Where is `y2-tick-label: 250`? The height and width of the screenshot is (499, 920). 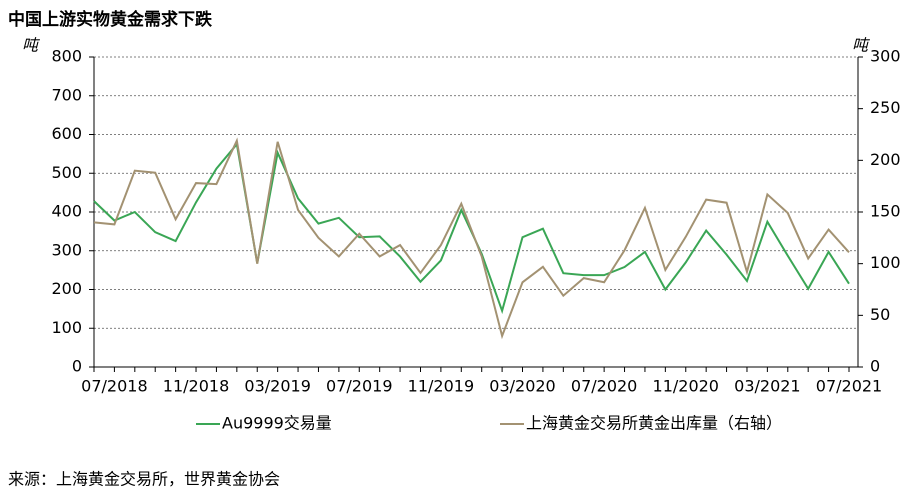
y2-tick-label: 250 is located at coordinates (885, 107).